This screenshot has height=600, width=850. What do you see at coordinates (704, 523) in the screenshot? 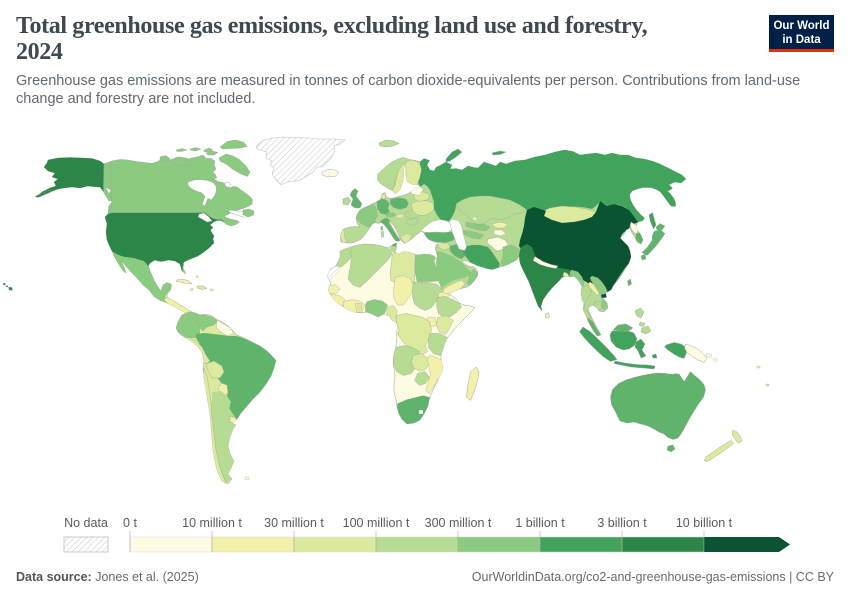
I see `svg-text: 10 billion t` at bounding box center [704, 523].